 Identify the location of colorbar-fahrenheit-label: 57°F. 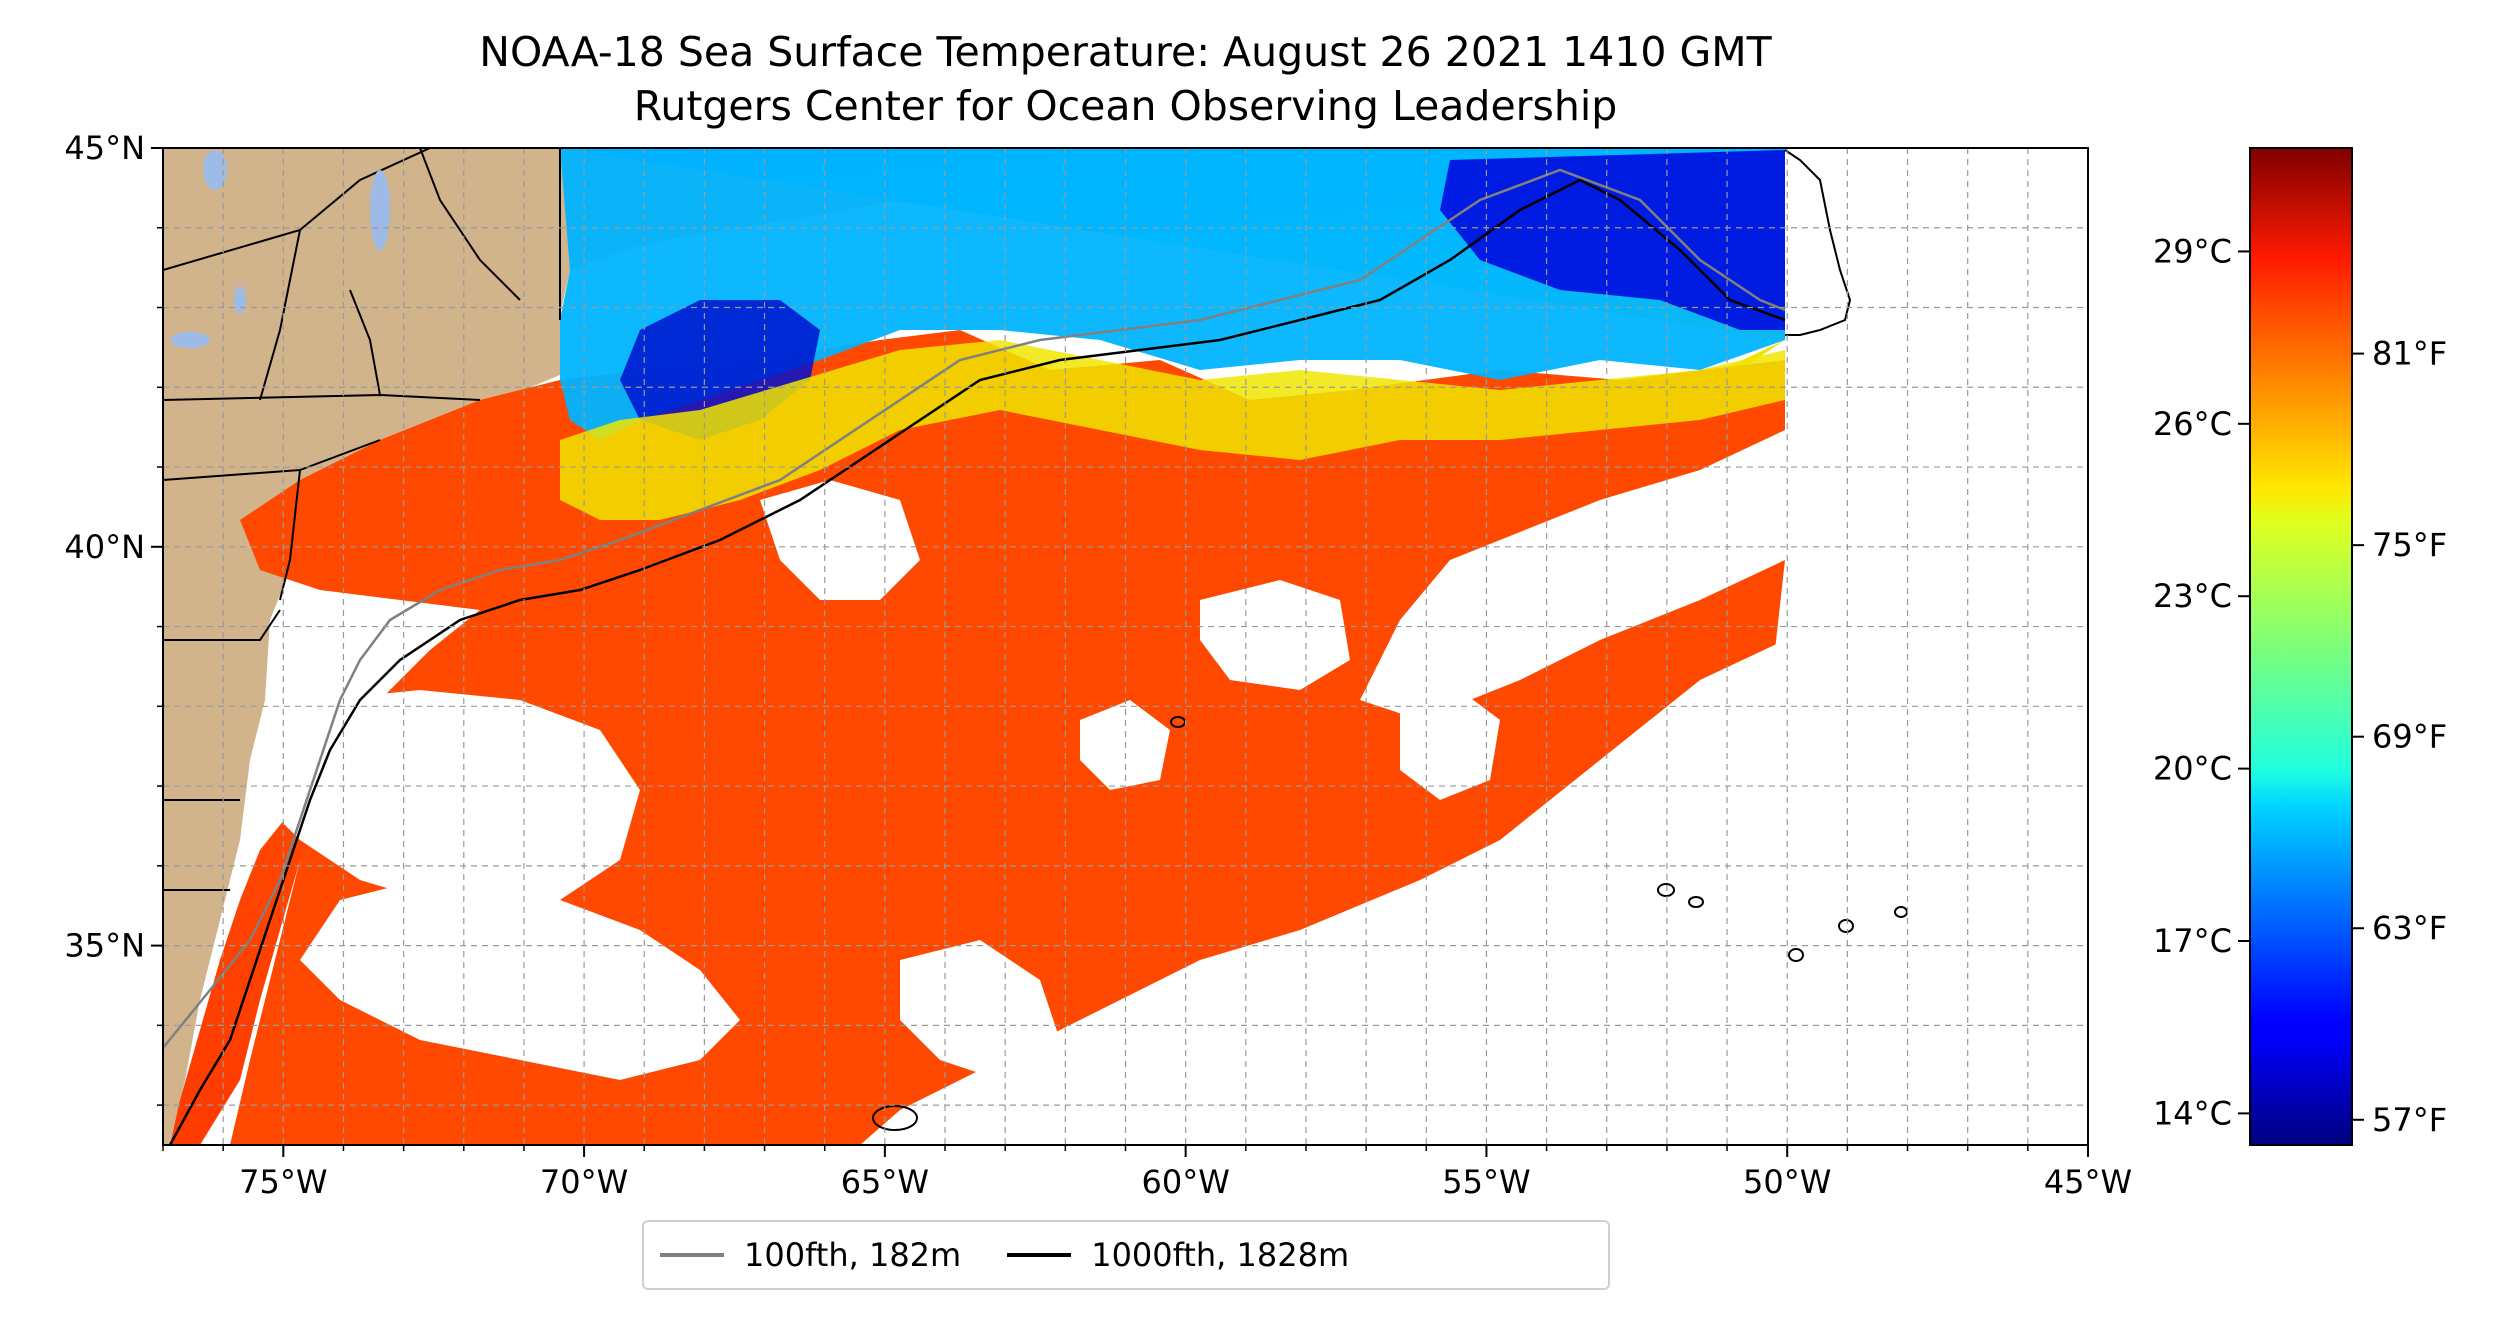
(2409, 1120).